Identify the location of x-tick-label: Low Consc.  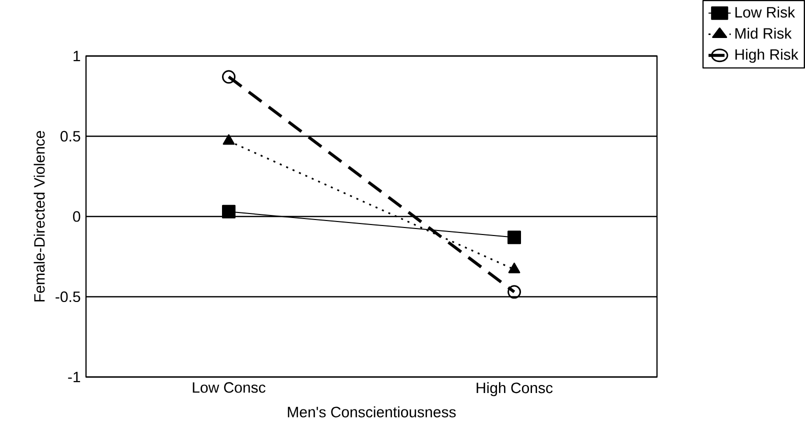
(229, 387).